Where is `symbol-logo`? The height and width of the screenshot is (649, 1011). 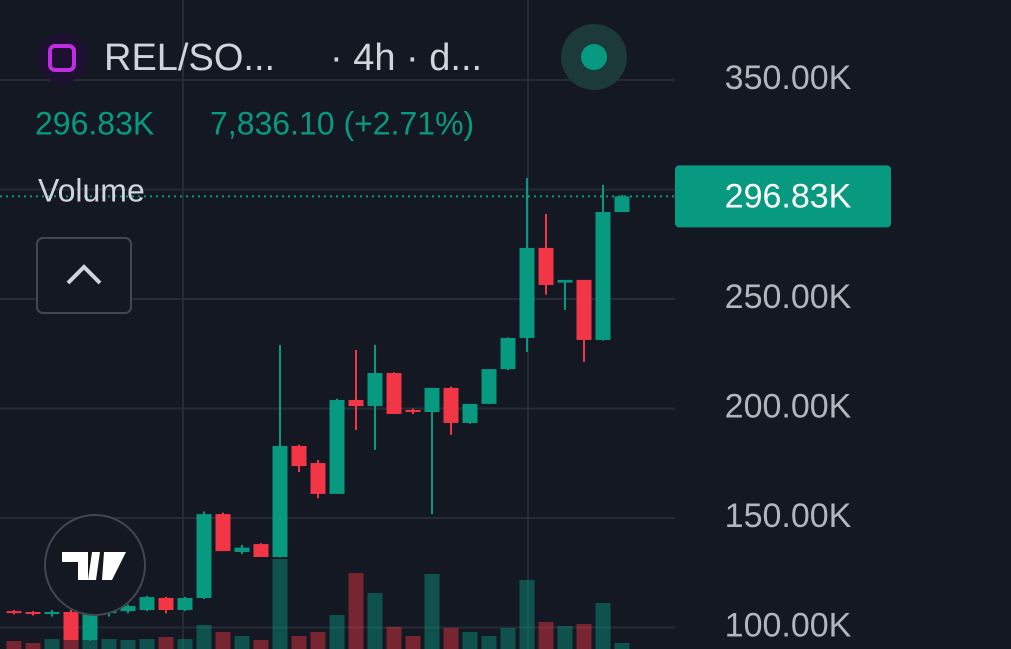 symbol-logo is located at coordinates (62, 58).